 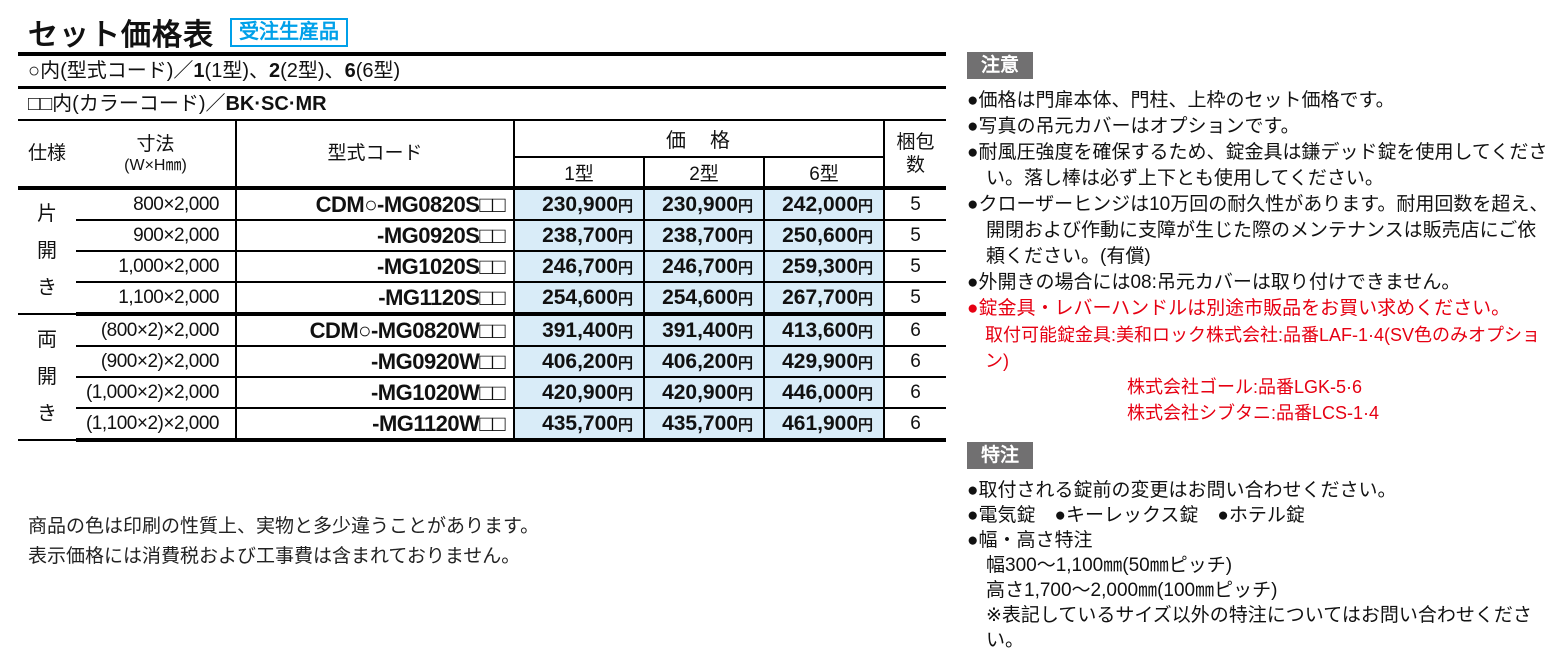 I want to click on caution-item: ●外開きの場合には08:吊元カバーは取り付けできません。, so click(x=1214, y=282).